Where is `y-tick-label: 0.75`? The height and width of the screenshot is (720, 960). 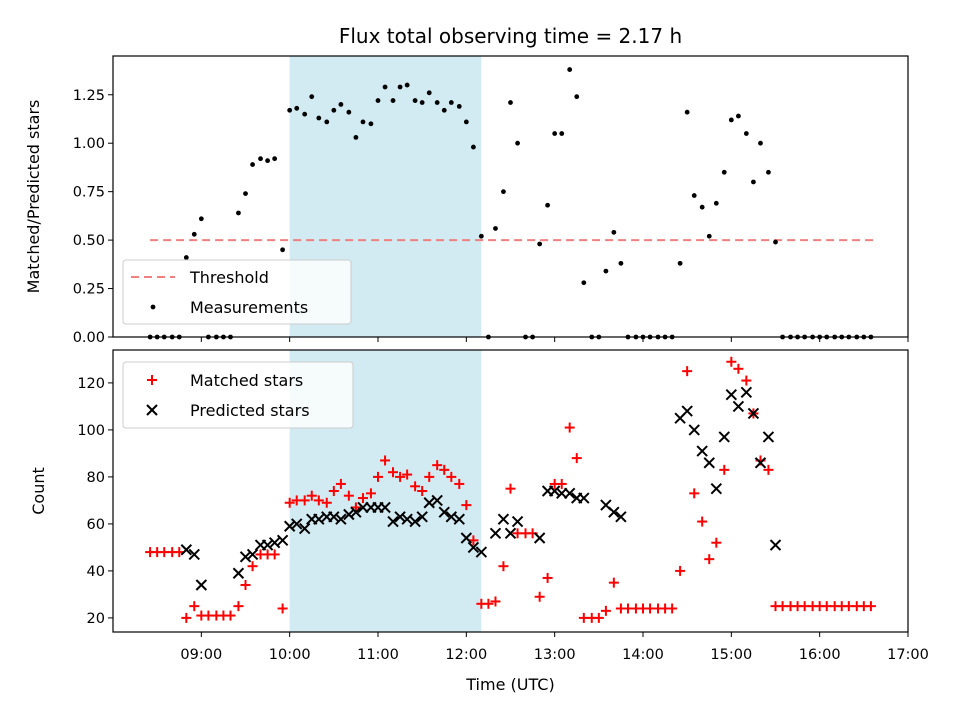
y-tick-label: 0.75 is located at coordinates (89, 193).